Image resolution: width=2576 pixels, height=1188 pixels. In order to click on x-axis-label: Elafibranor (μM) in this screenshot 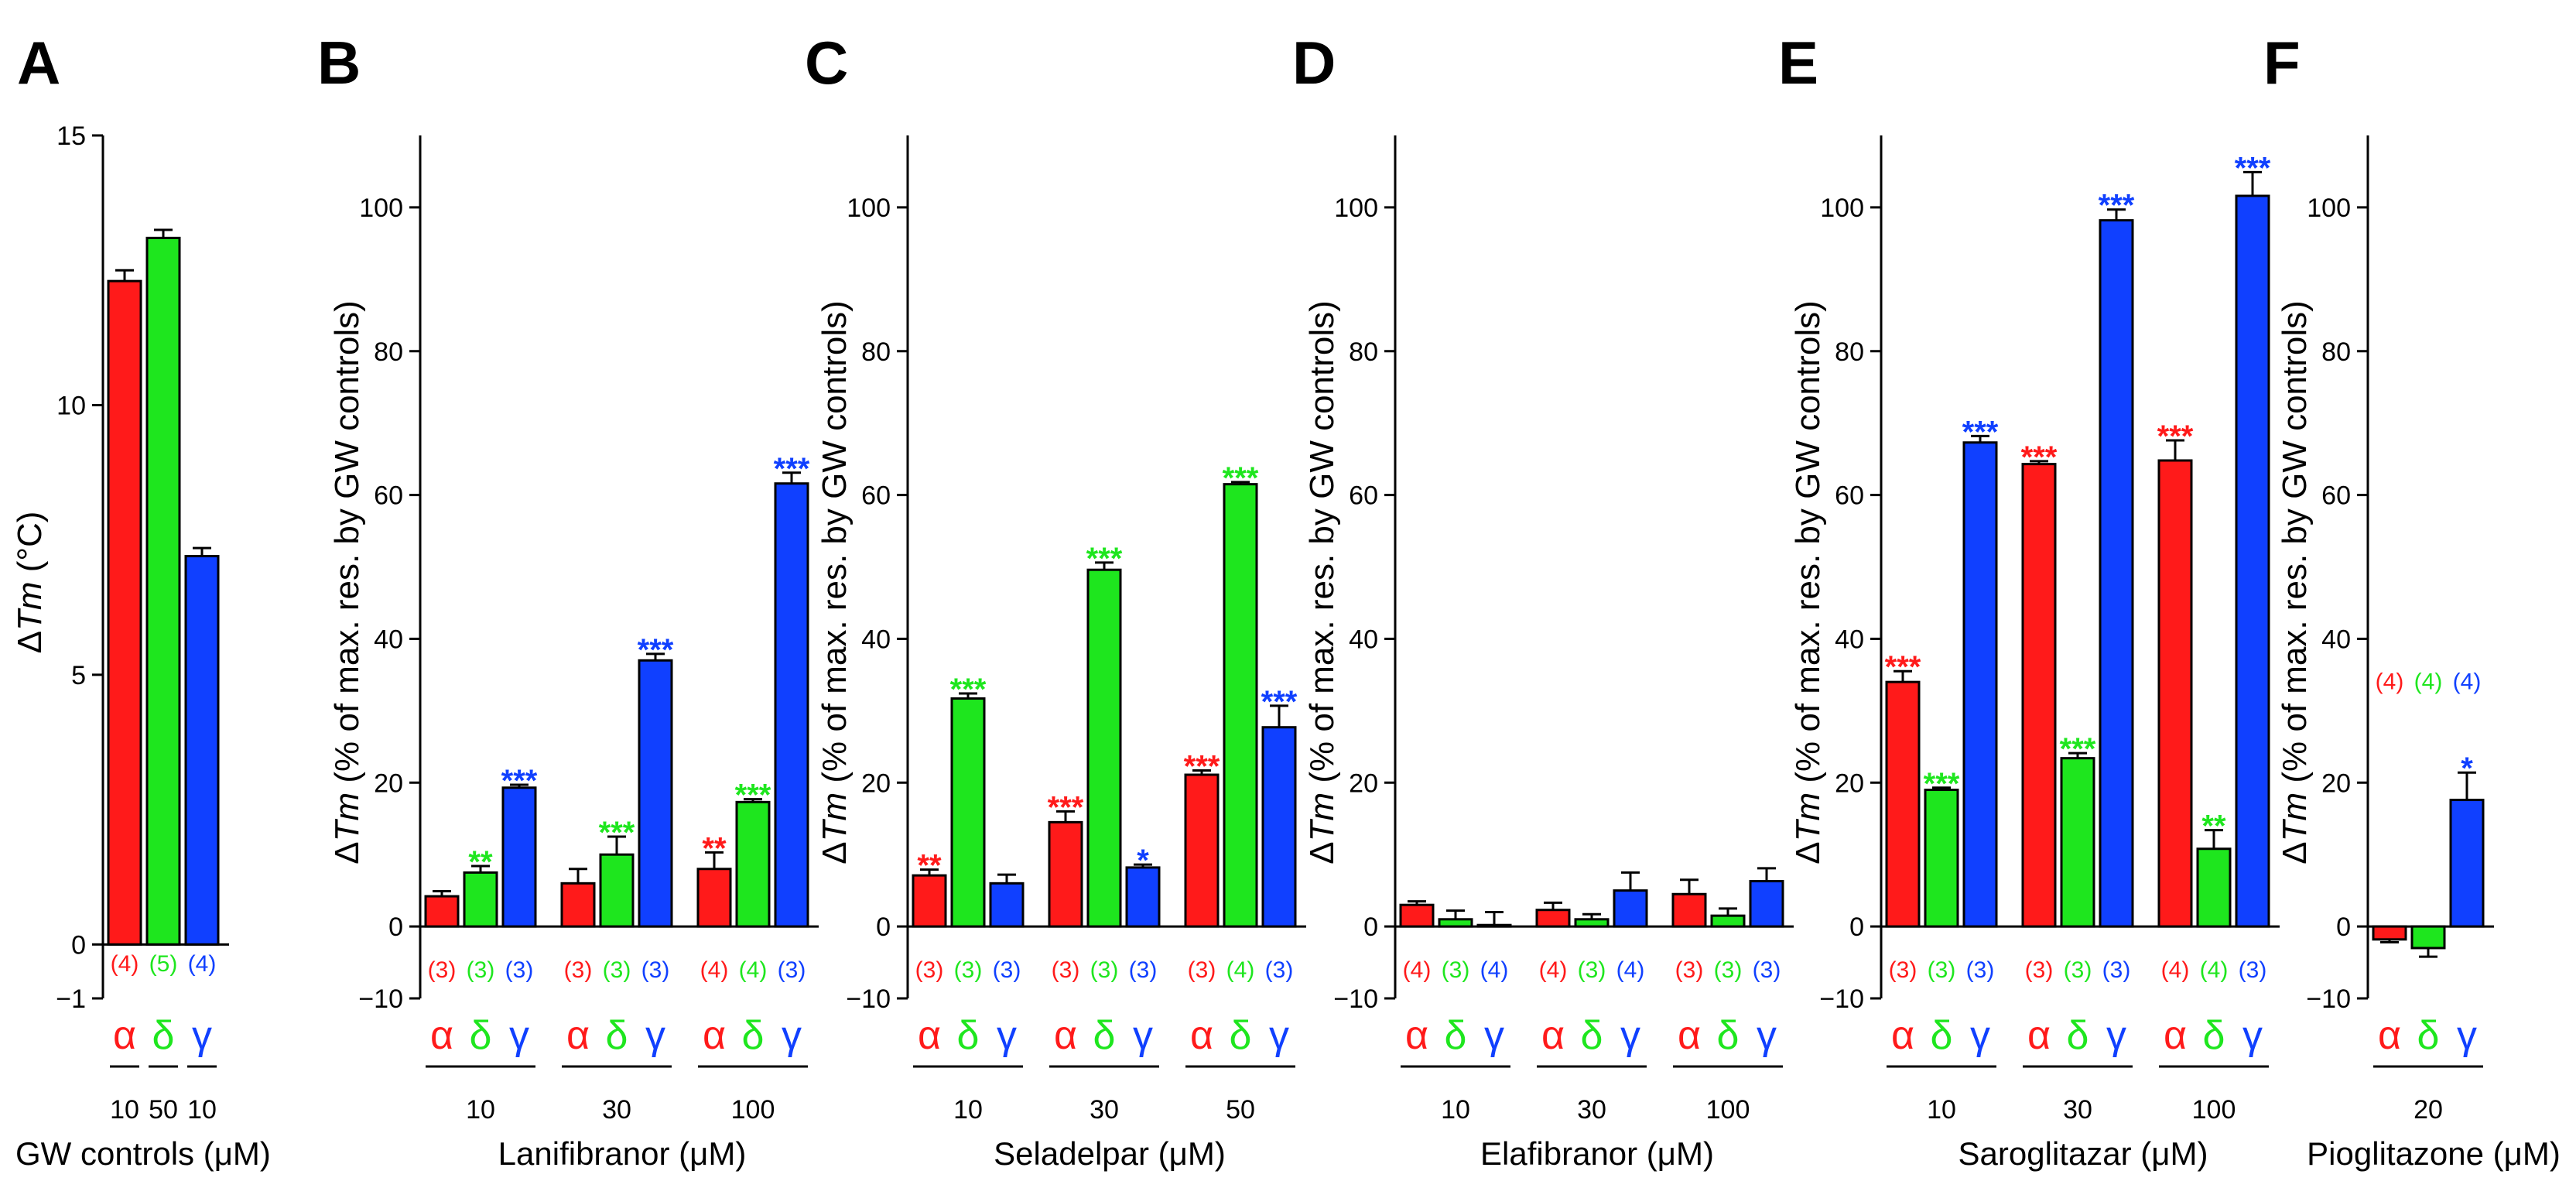, I will do `click(1597, 1154)`.